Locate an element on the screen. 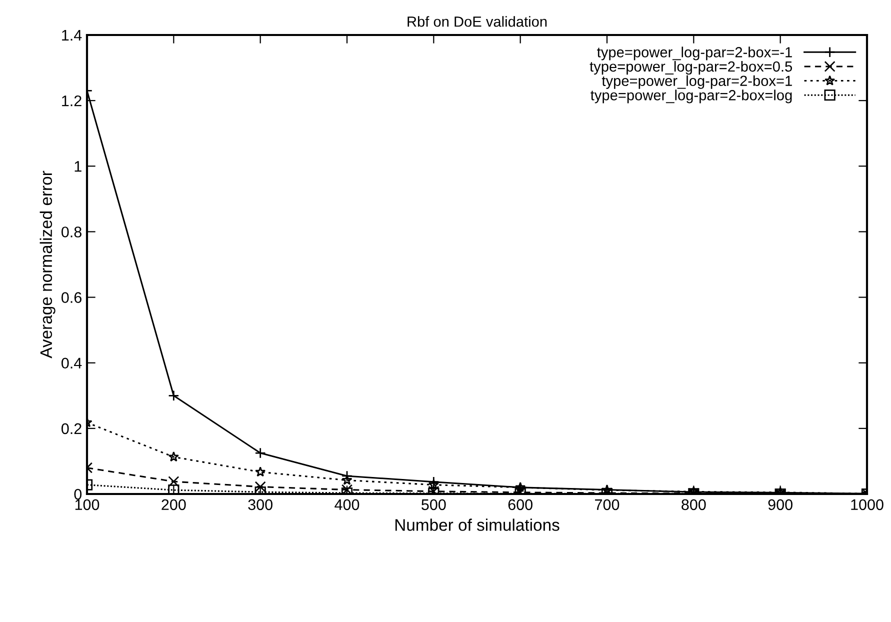  y-tick-label: 1 is located at coordinates (78, 166).